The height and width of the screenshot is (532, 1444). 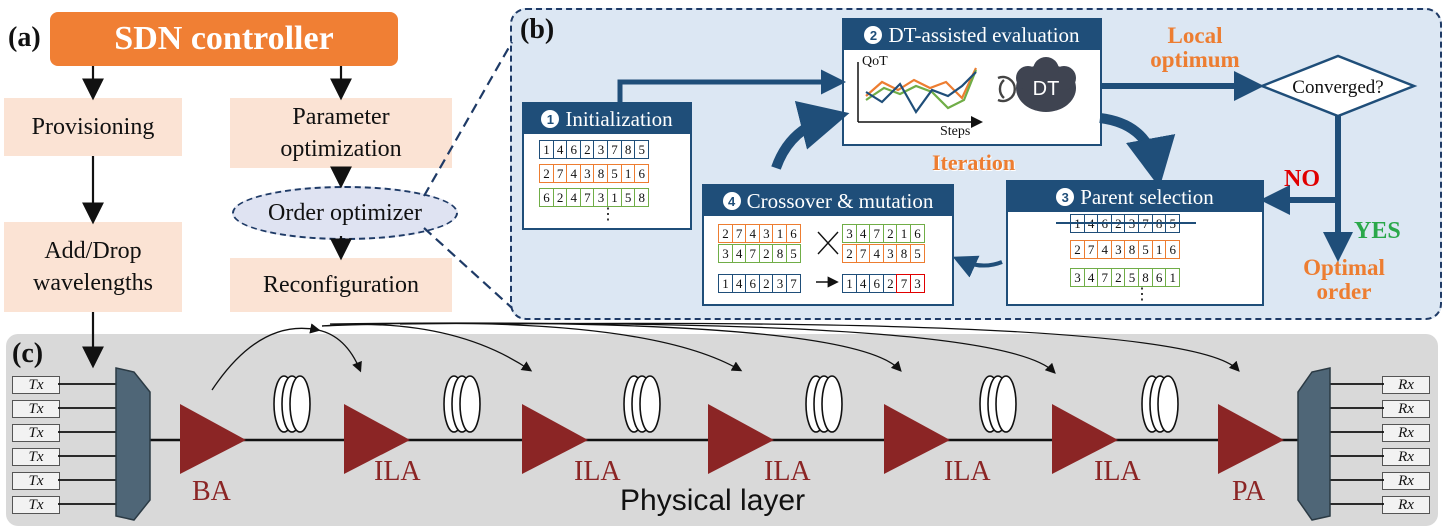 What do you see at coordinates (133, 444) in the screenshot?
I see `multiplexer` at bounding box center [133, 444].